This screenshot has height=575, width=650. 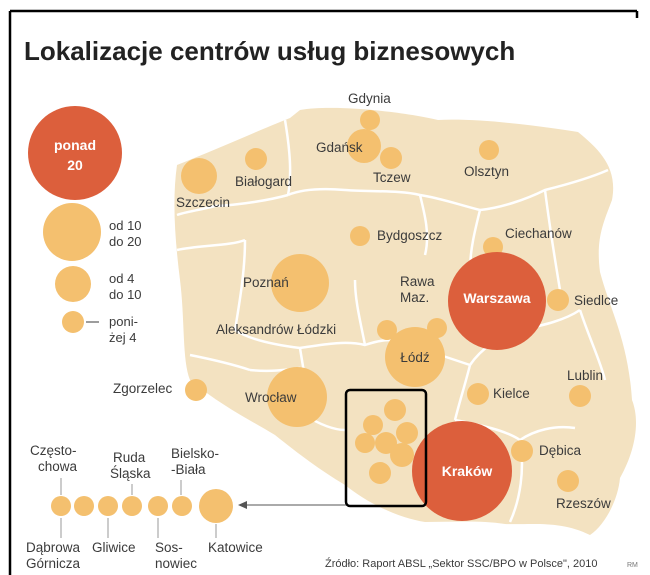 What do you see at coordinates (73, 322) in the screenshot?
I see `legend-circle-smallest` at bounding box center [73, 322].